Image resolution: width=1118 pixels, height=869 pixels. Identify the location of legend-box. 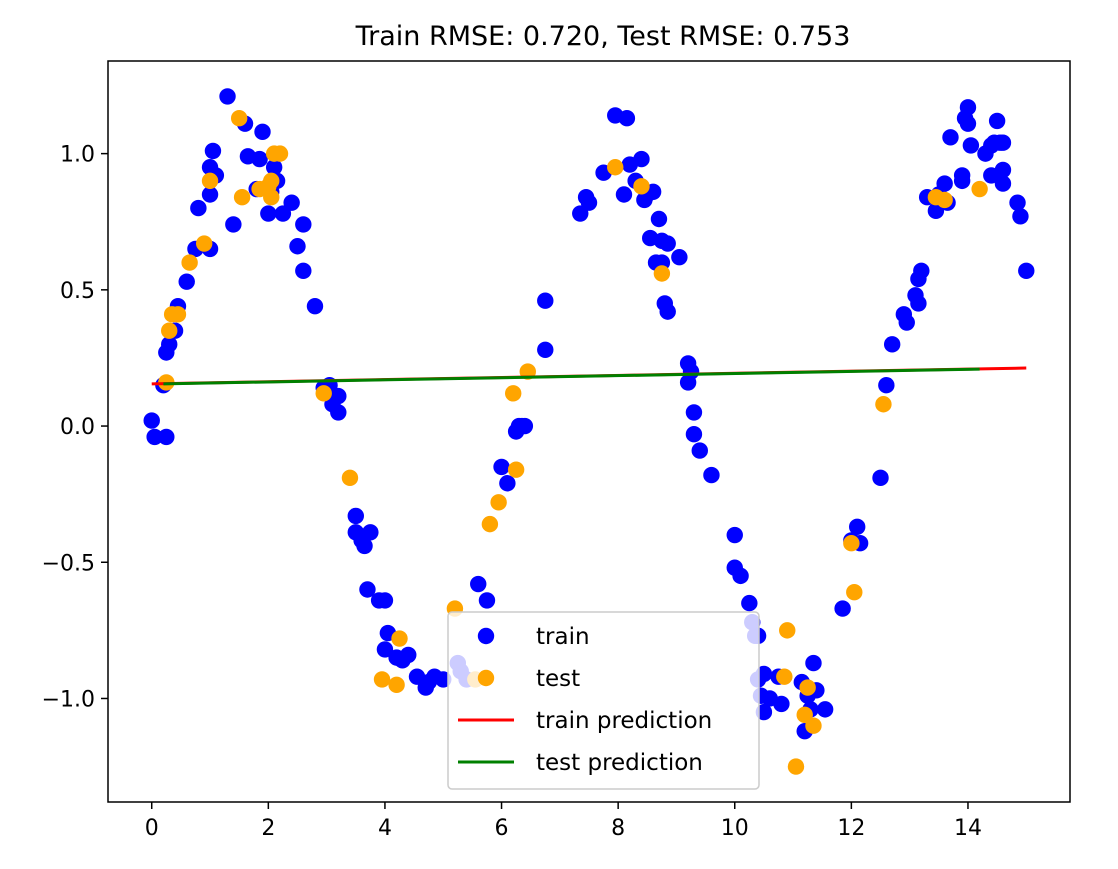
(603, 700).